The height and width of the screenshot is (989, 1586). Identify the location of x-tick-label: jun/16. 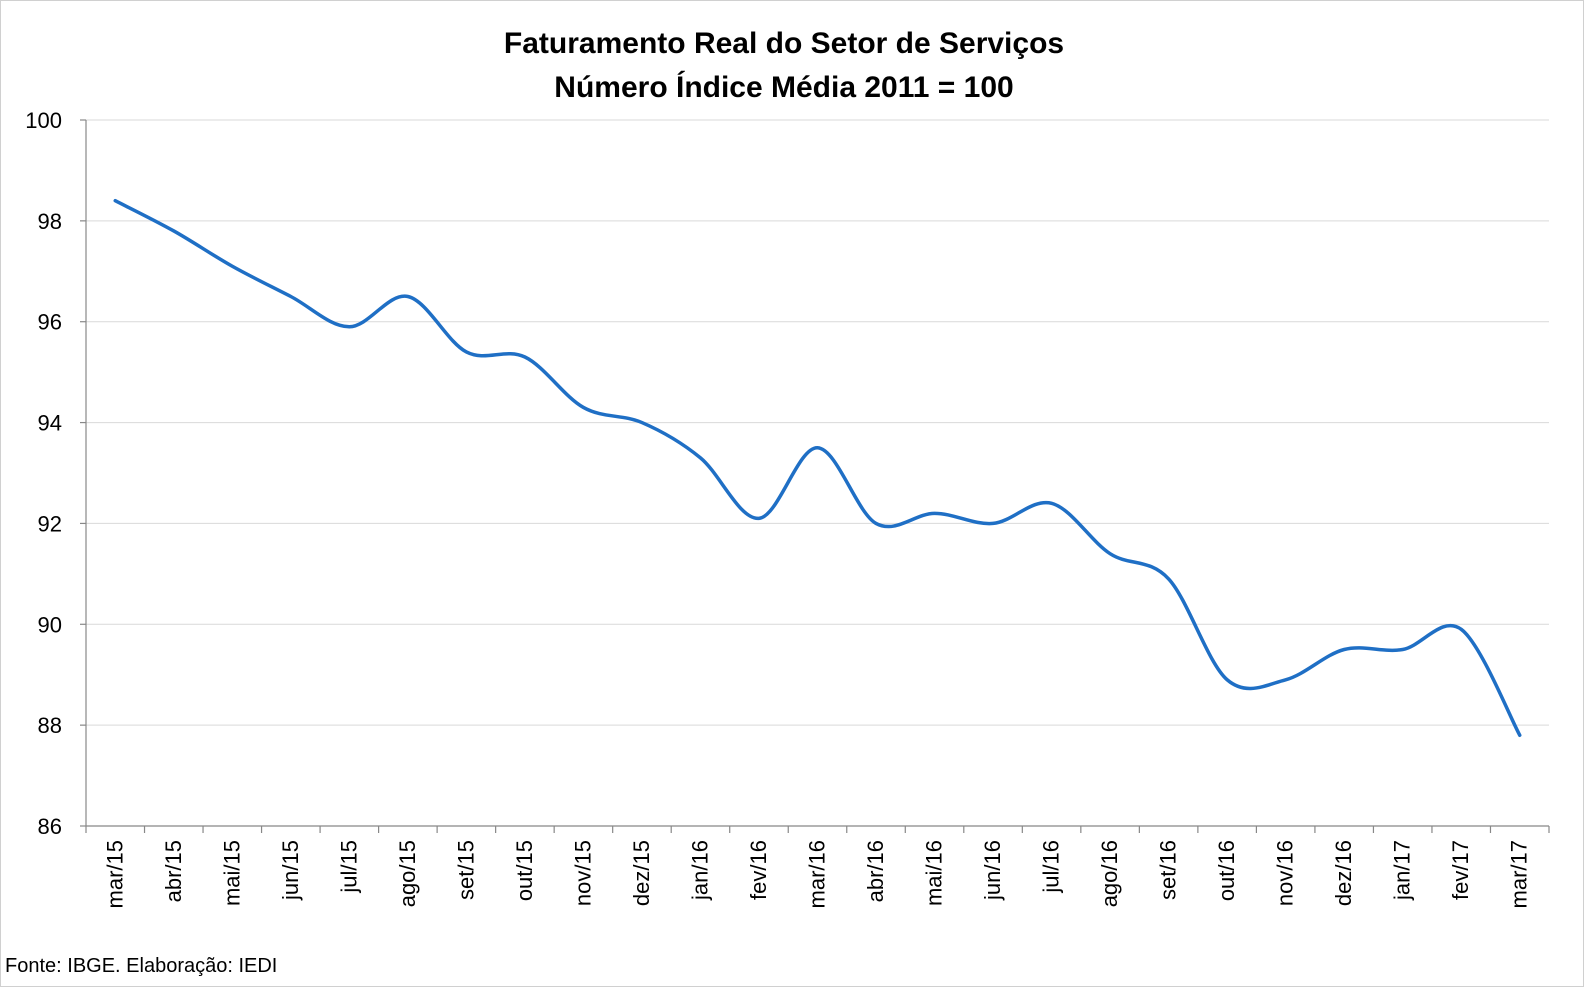
(992, 870).